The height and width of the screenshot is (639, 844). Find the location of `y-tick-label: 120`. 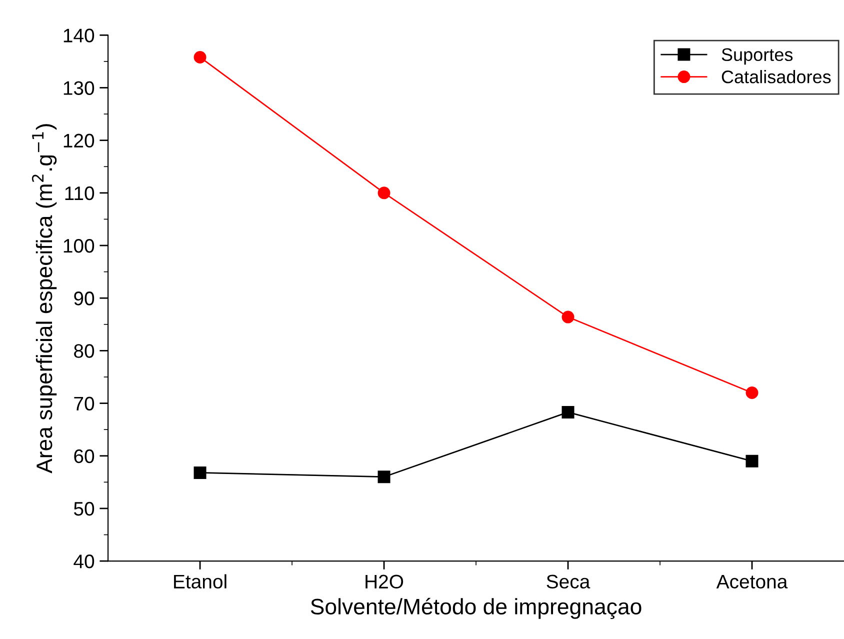

y-tick-label: 120 is located at coordinates (79, 141).